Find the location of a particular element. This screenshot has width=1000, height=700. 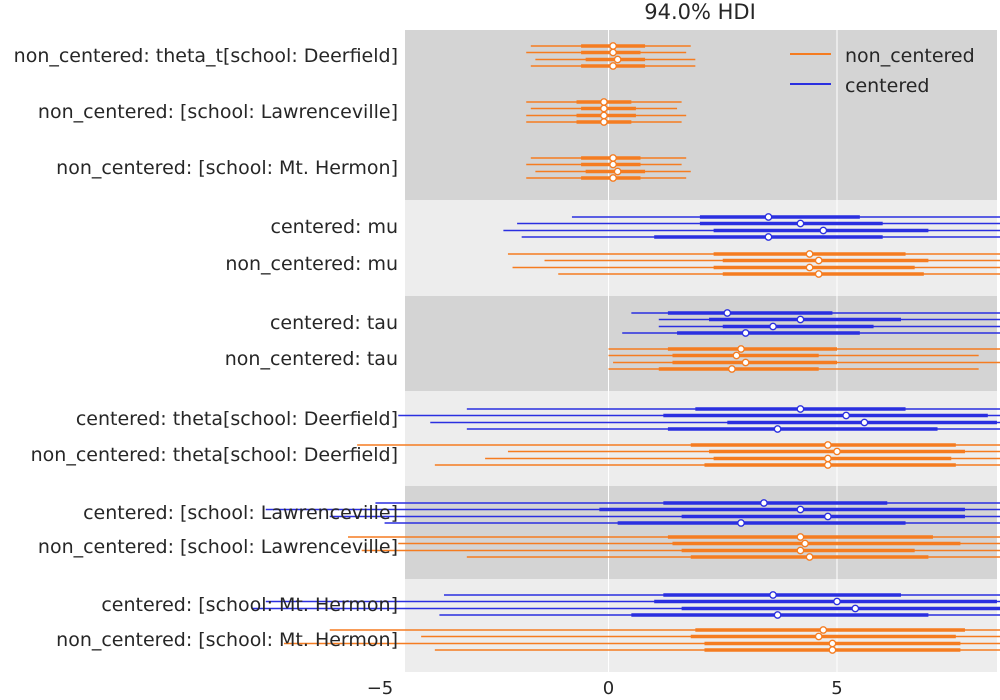

parameter-label: centered: theta[school: Deerfield] is located at coordinates (237, 419).